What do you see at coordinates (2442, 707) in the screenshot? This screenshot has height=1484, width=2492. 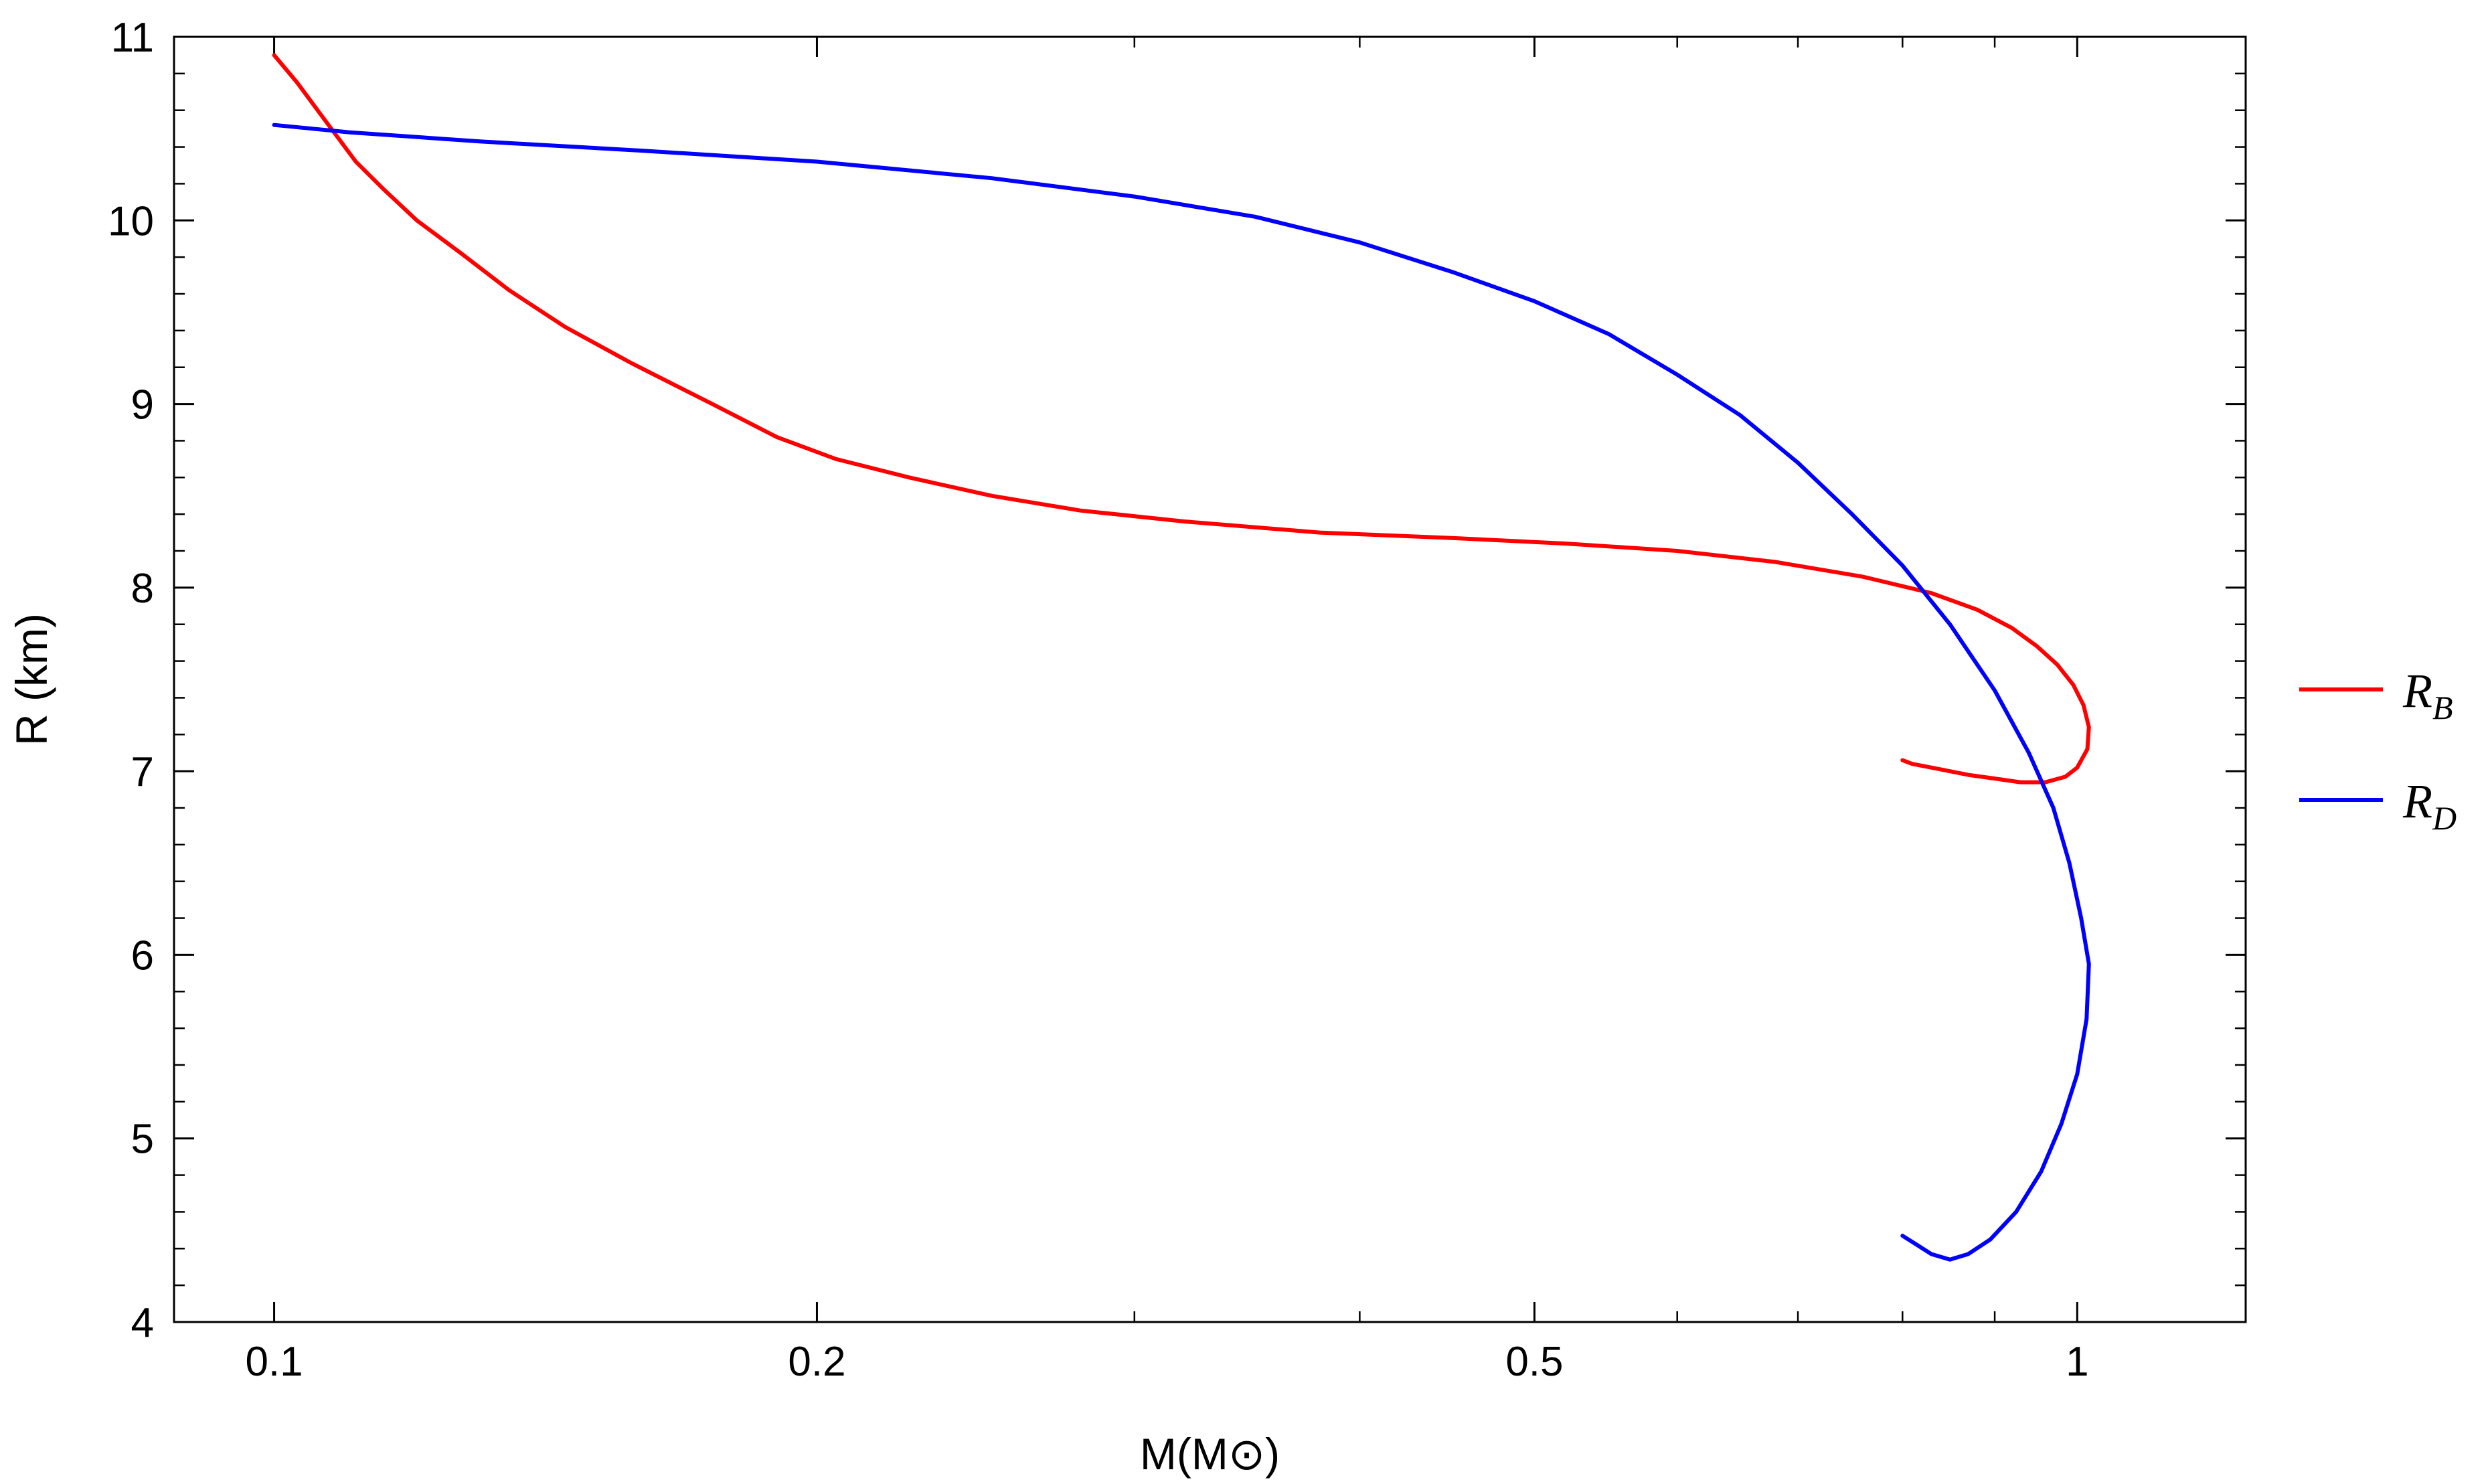 I see `legend-label-subscript: B` at bounding box center [2442, 707].